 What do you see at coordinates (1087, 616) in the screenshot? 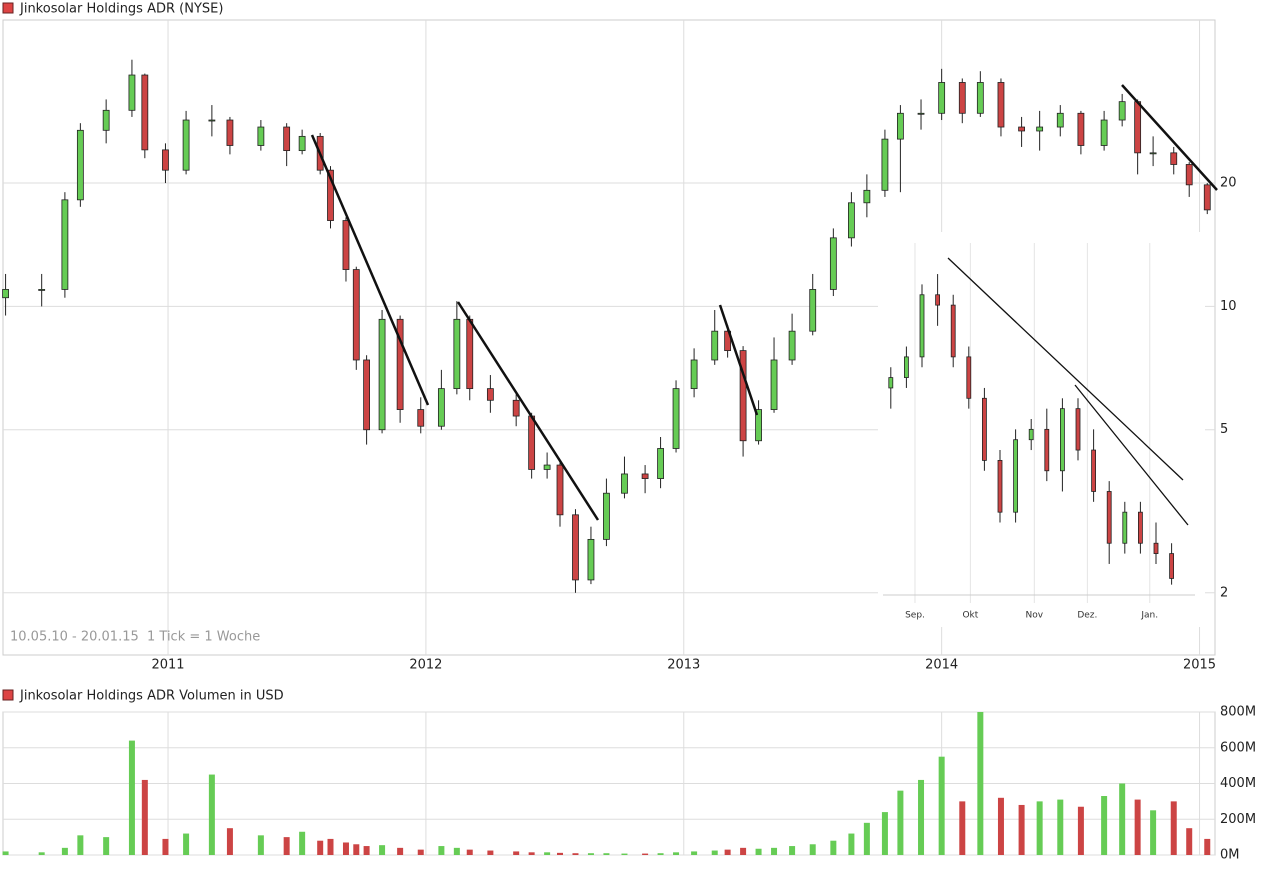
I see `x-tick-label: Dez.` at bounding box center [1087, 616].